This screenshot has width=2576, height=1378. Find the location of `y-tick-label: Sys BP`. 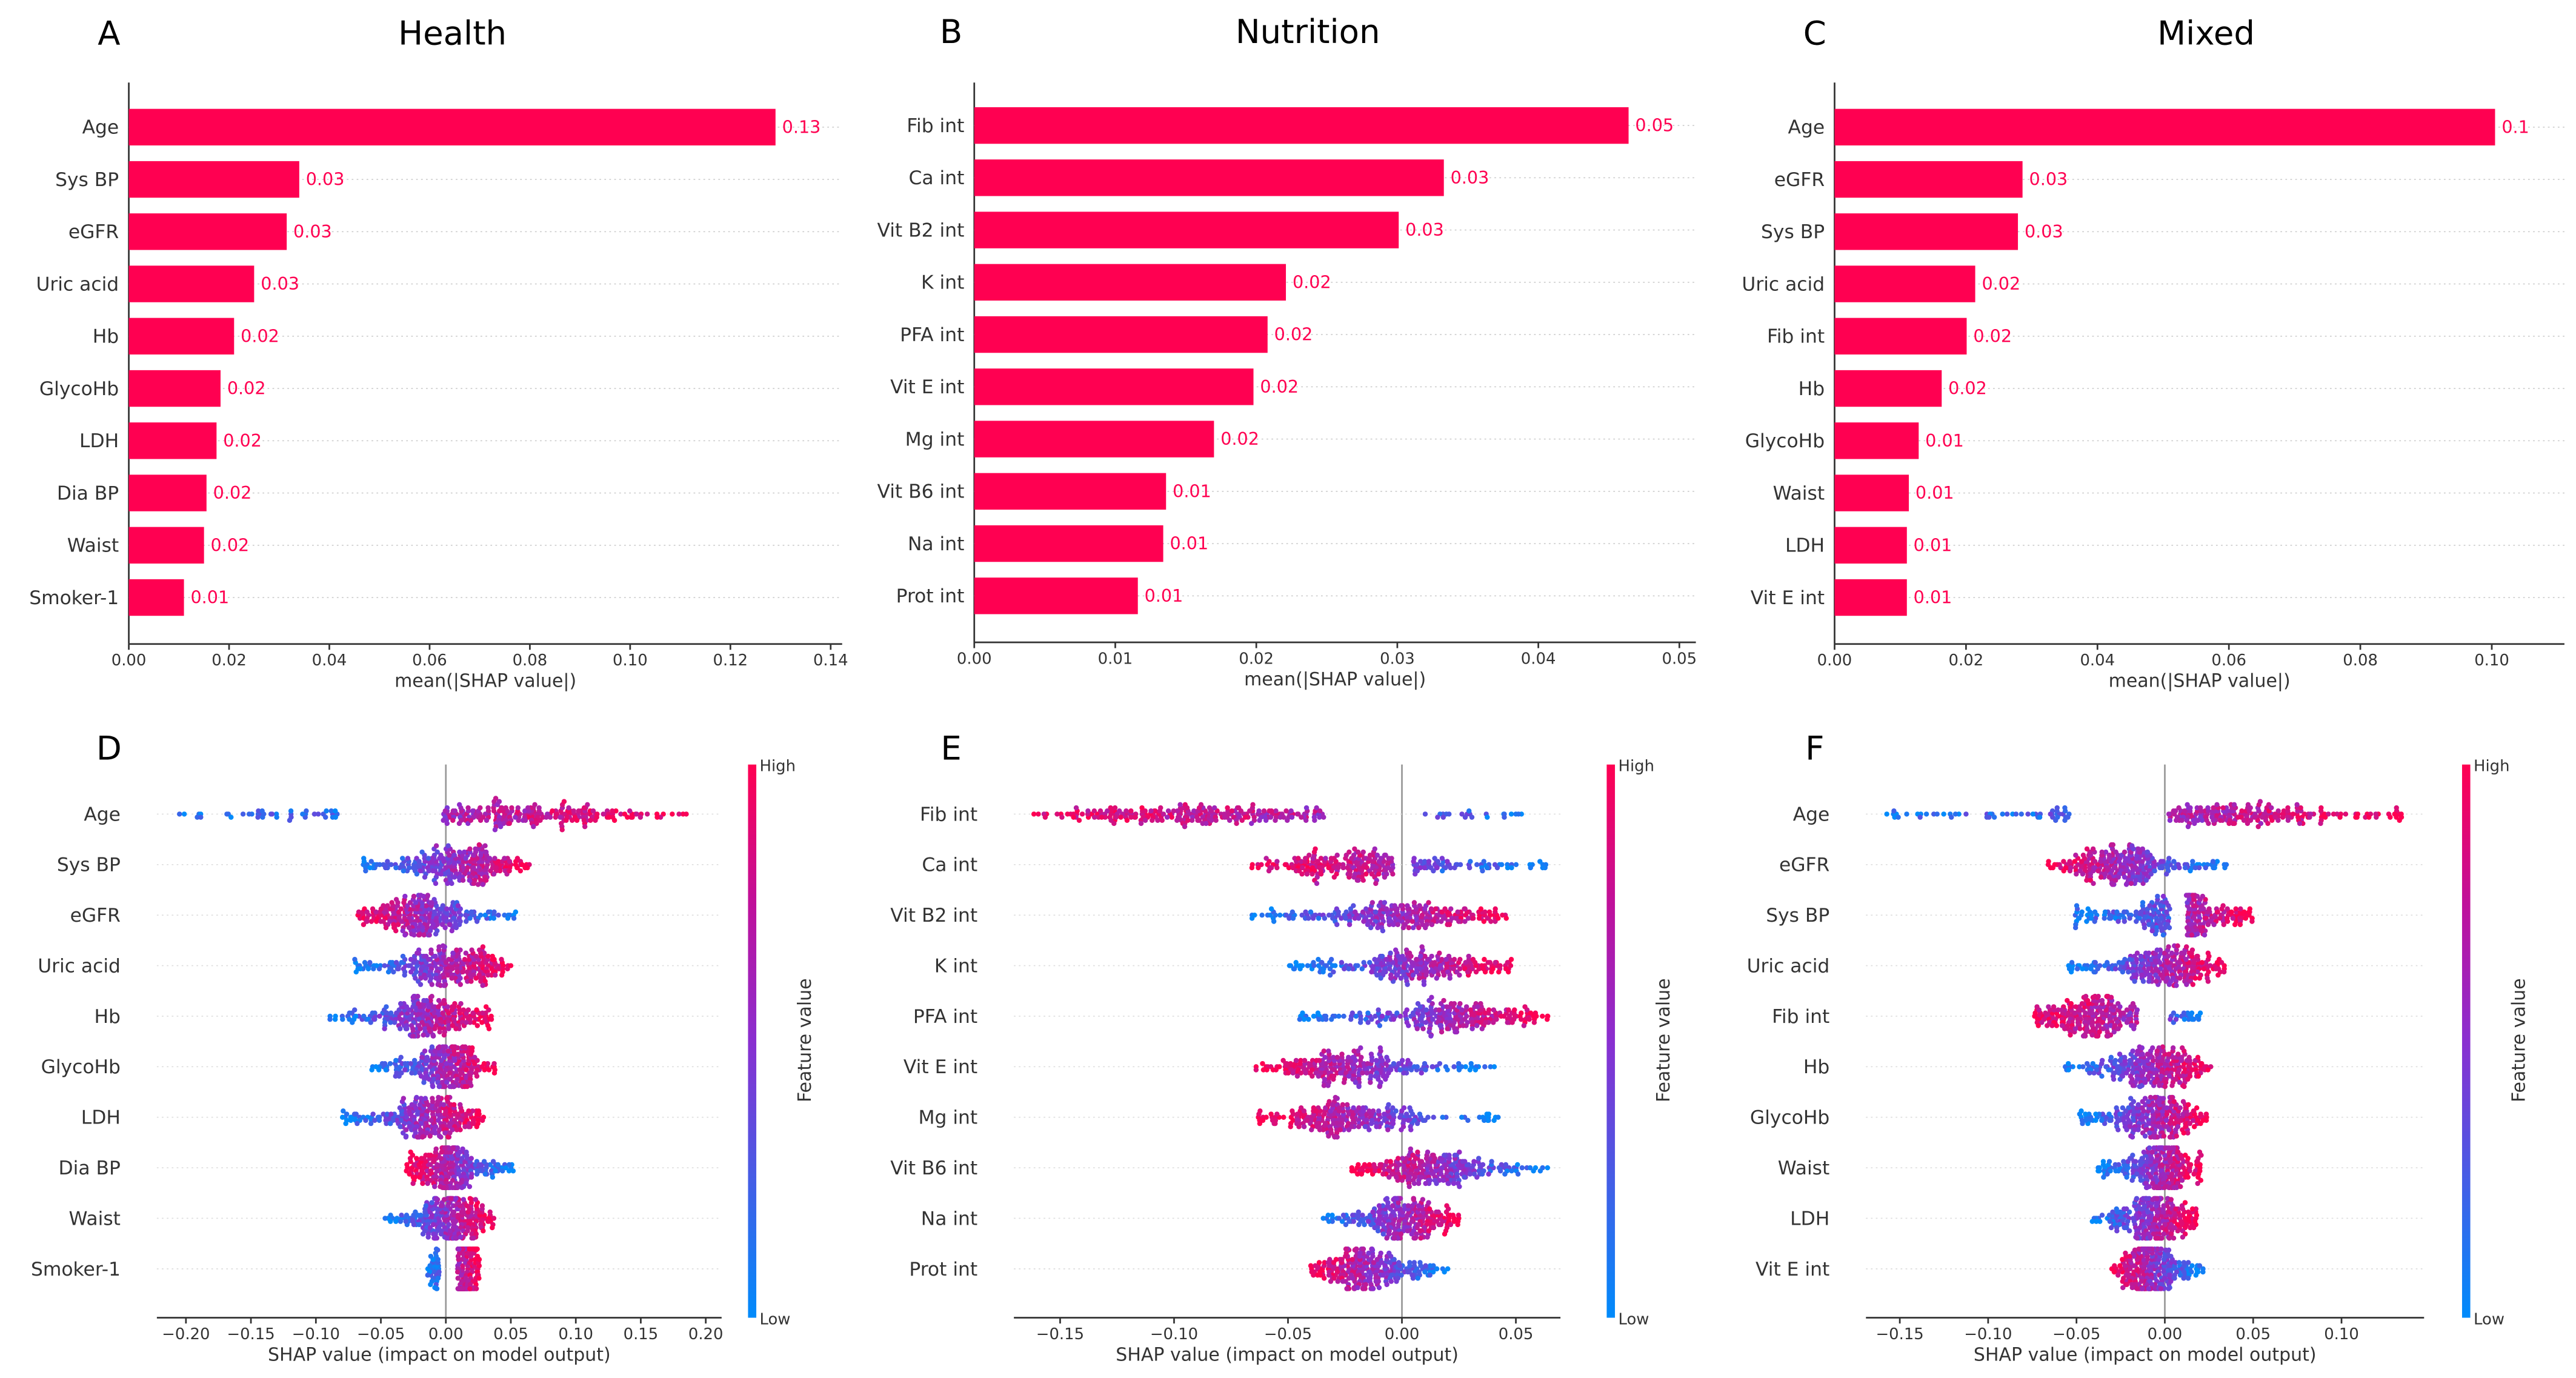

y-tick-label: Sys BP is located at coordinates (87, 180).